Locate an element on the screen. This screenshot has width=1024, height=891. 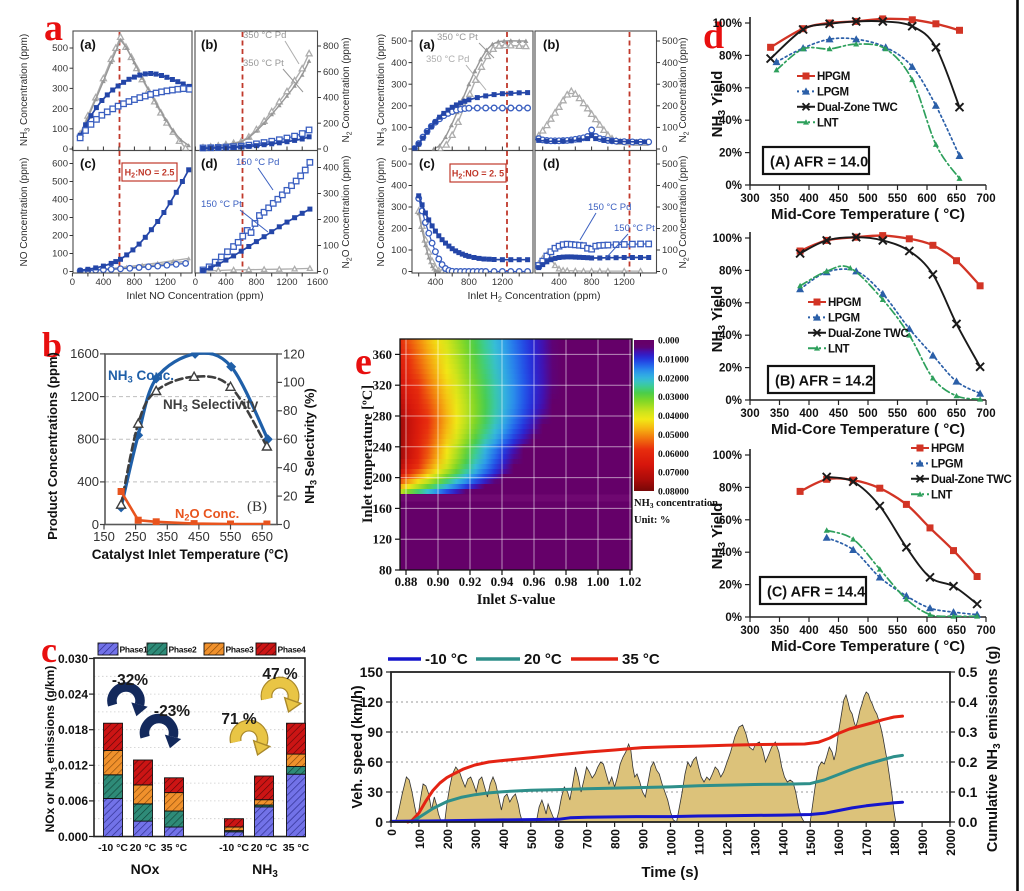
svg-text: 0.03000 is located at coordinates (673, 398).